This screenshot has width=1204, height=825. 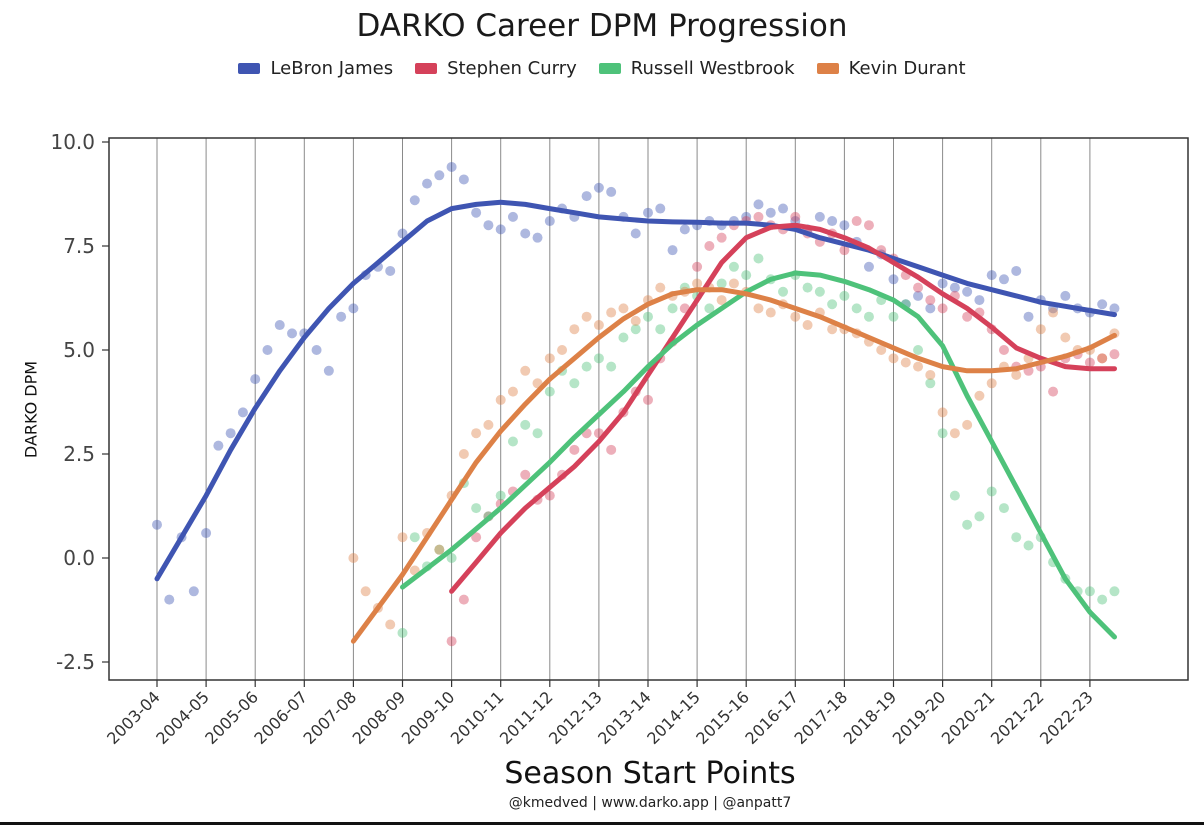 I want to click on y-tick-label: 5.0, so click(x=79, y=350).